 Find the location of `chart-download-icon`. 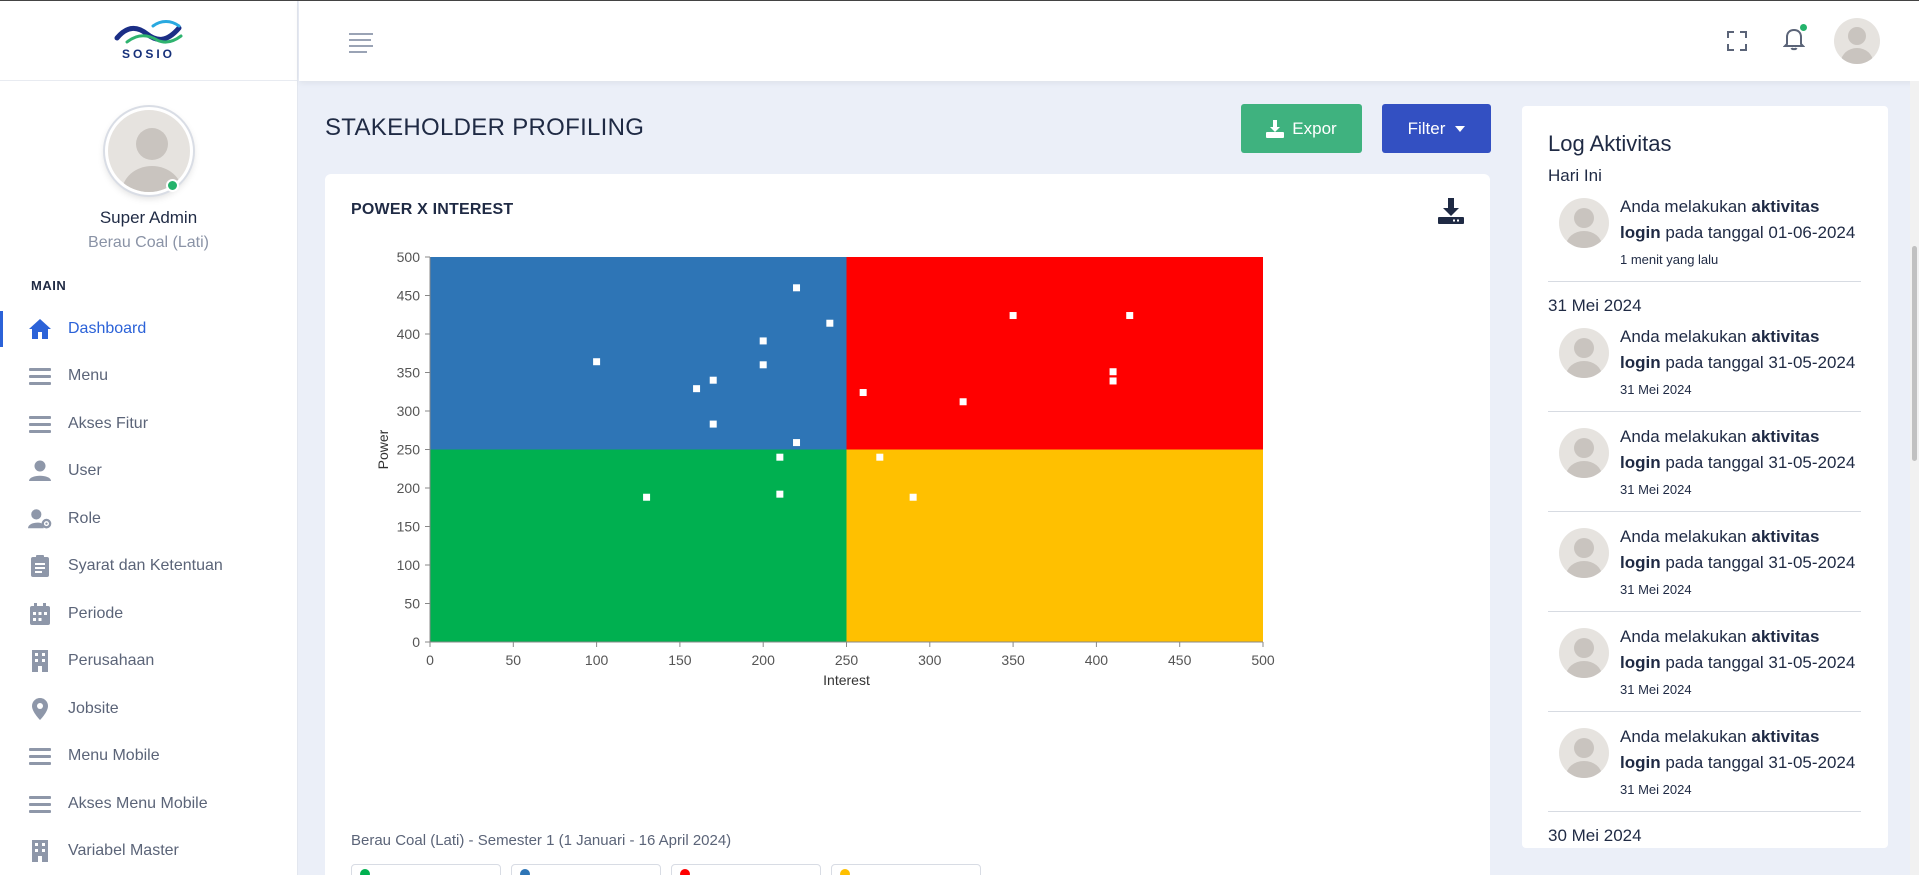

chart-download-icon is located at coordinates (1451, 213).